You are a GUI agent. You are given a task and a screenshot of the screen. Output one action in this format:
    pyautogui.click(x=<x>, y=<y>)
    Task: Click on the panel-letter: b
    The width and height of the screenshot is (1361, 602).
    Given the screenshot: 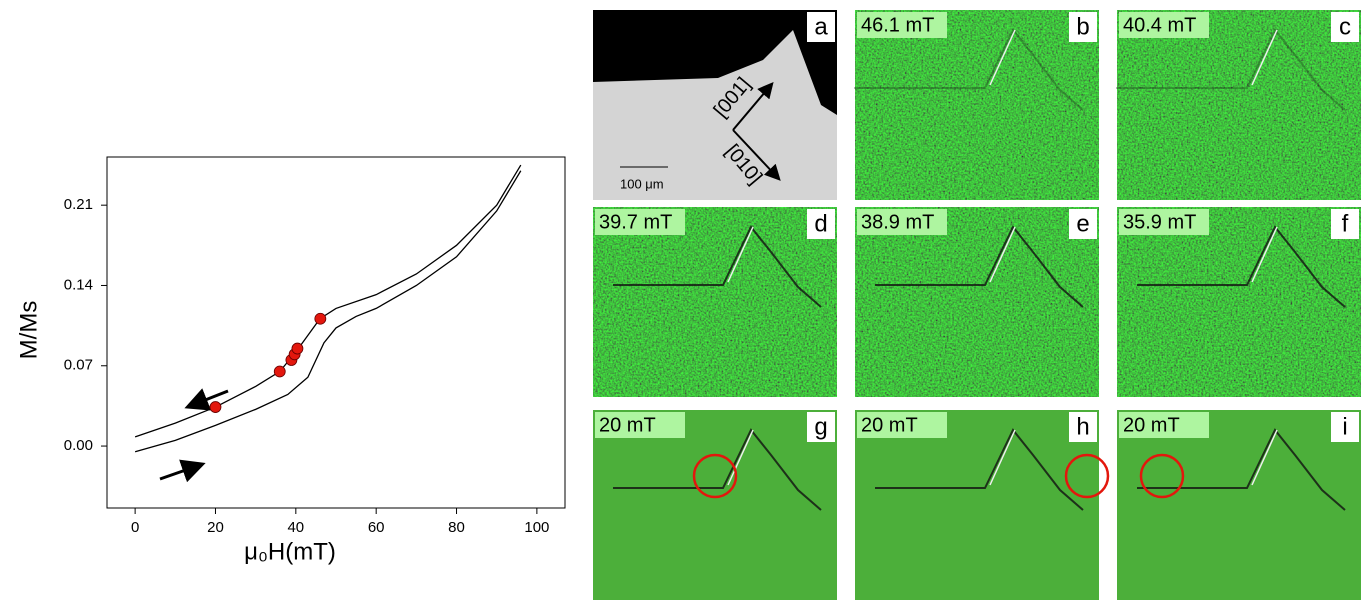 What is the action you would take?
    pyautogui.click(x=1082, y=26)
    